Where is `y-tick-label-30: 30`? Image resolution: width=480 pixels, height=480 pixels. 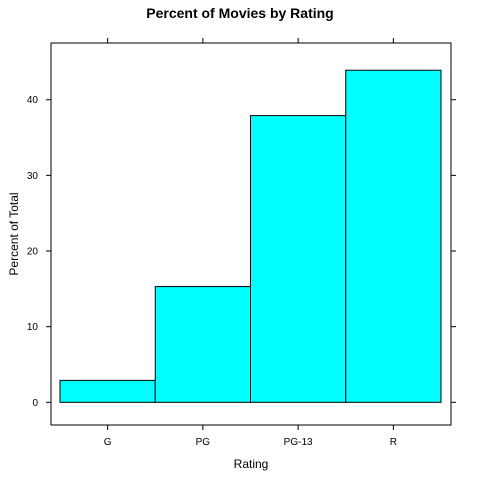
y-tick-label-30: 30 is located at coordinates (33, 176).